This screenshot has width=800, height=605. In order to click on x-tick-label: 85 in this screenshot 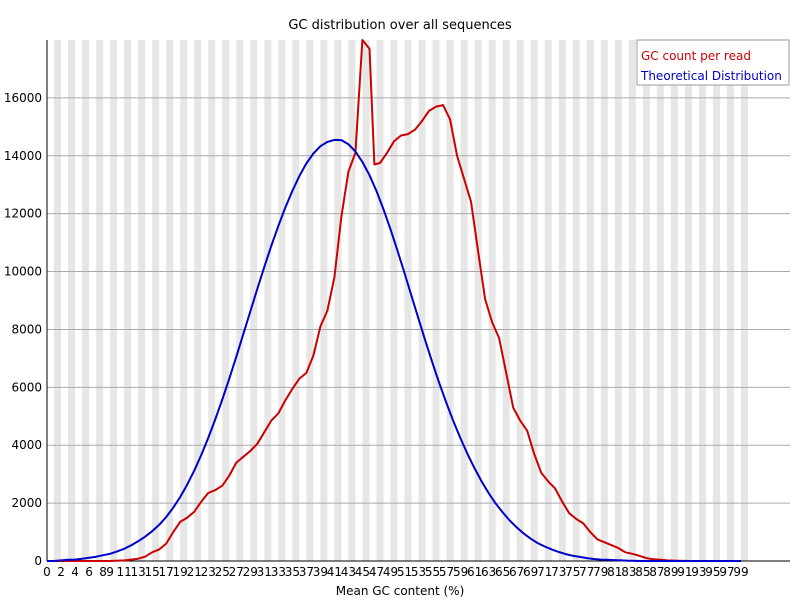, I will do `click(642, 572)`.